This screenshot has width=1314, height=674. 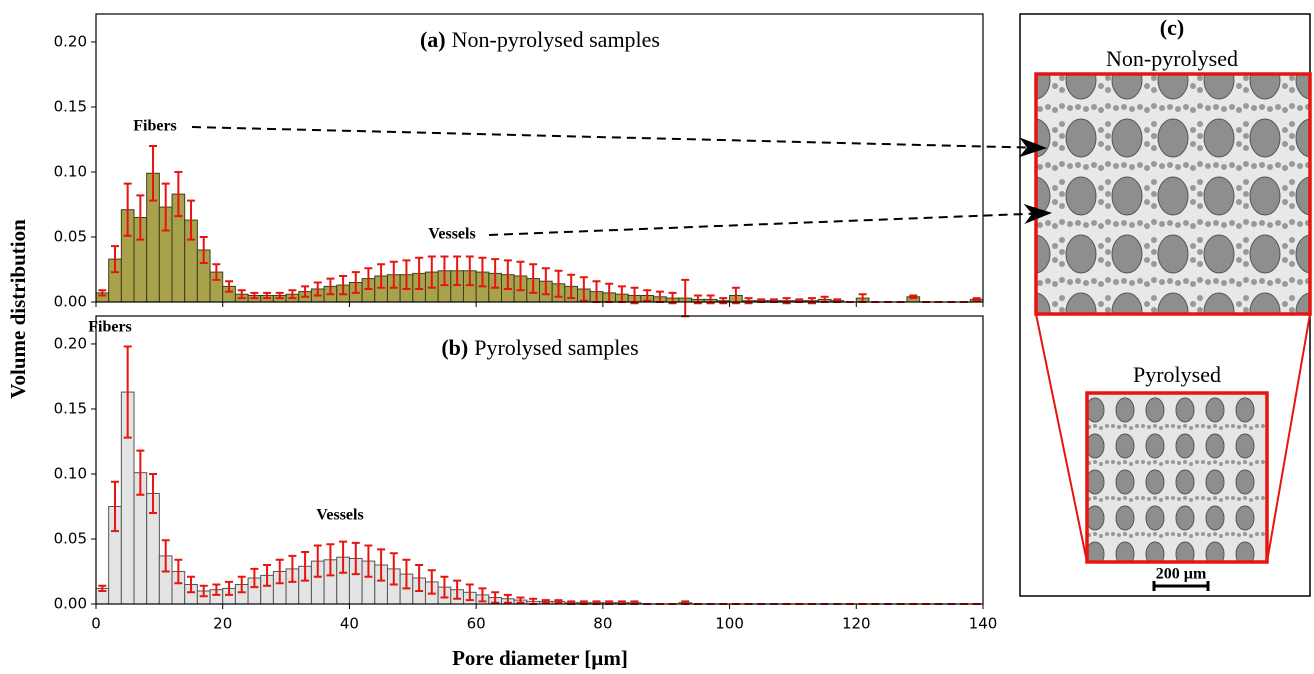 I want to click on image-caption: Pyrolysed, so click(x=1177, y=374).